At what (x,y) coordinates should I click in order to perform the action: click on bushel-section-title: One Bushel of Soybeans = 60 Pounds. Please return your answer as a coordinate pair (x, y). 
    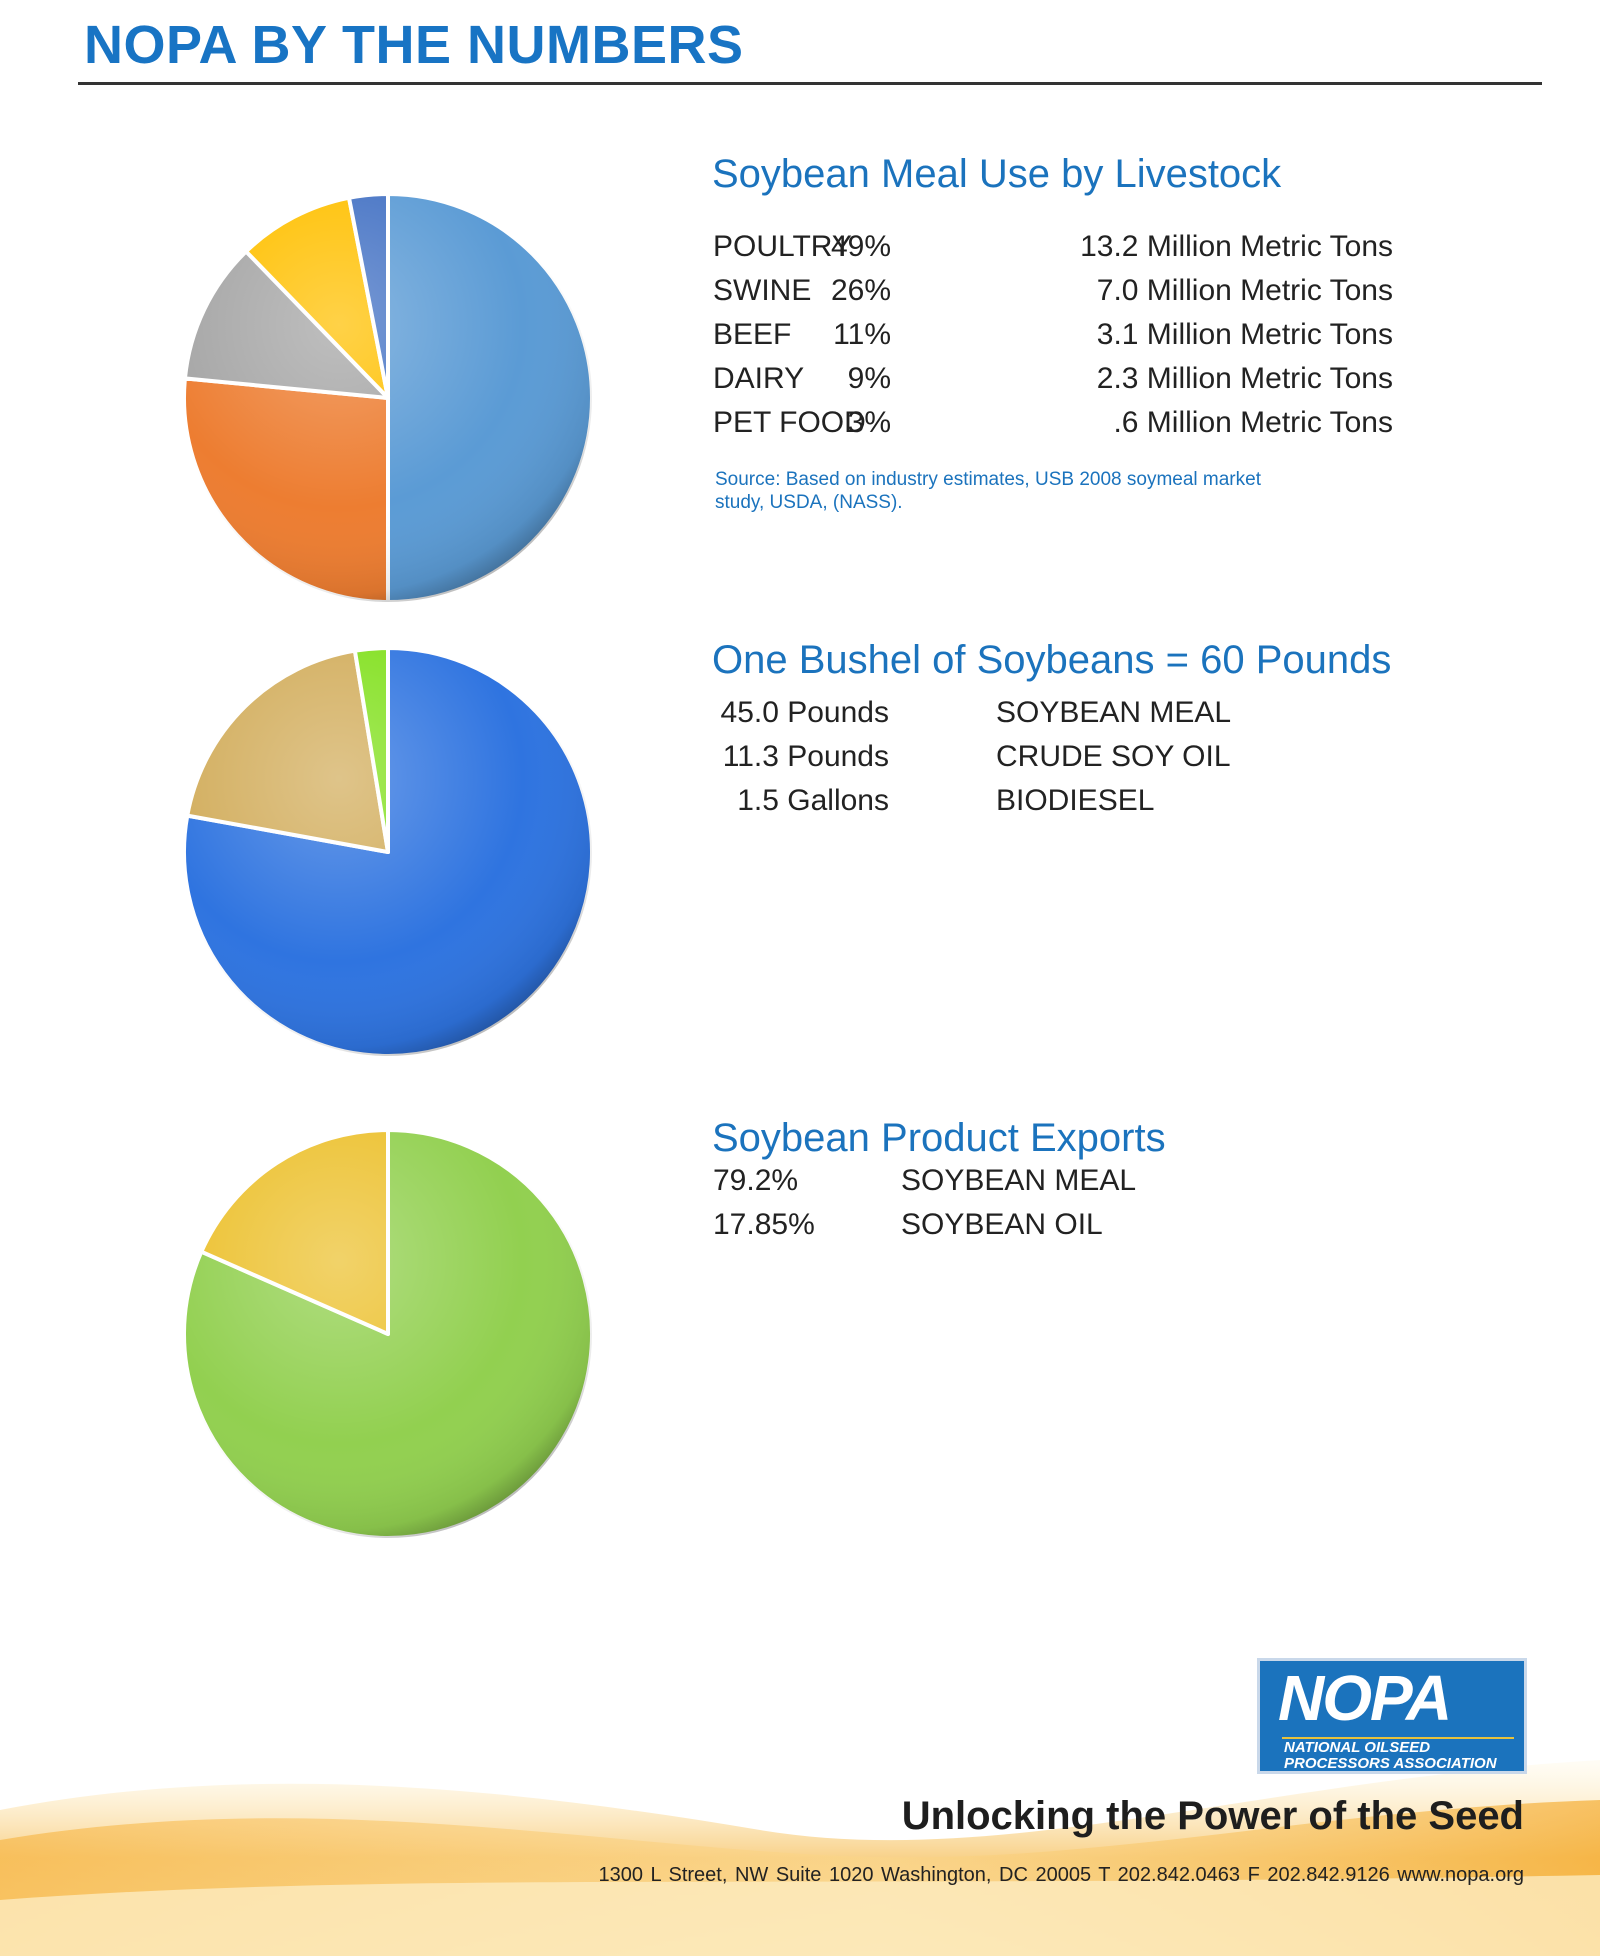
    Looking at the image, I should click on (1052, 660).